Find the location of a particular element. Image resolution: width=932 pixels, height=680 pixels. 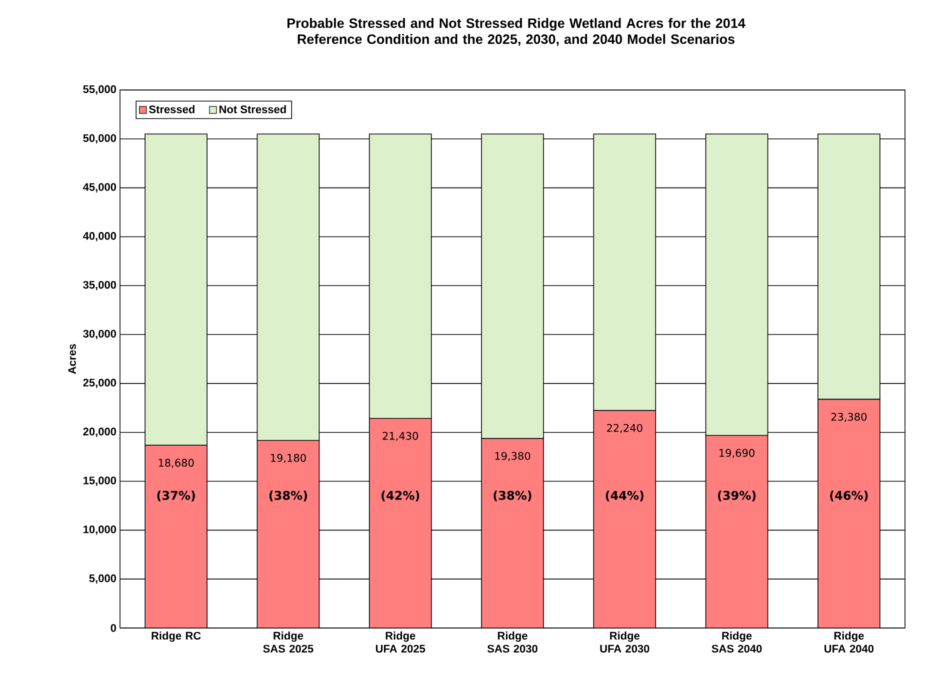

data-label: 22,240 is located at coordinates (624, 428).